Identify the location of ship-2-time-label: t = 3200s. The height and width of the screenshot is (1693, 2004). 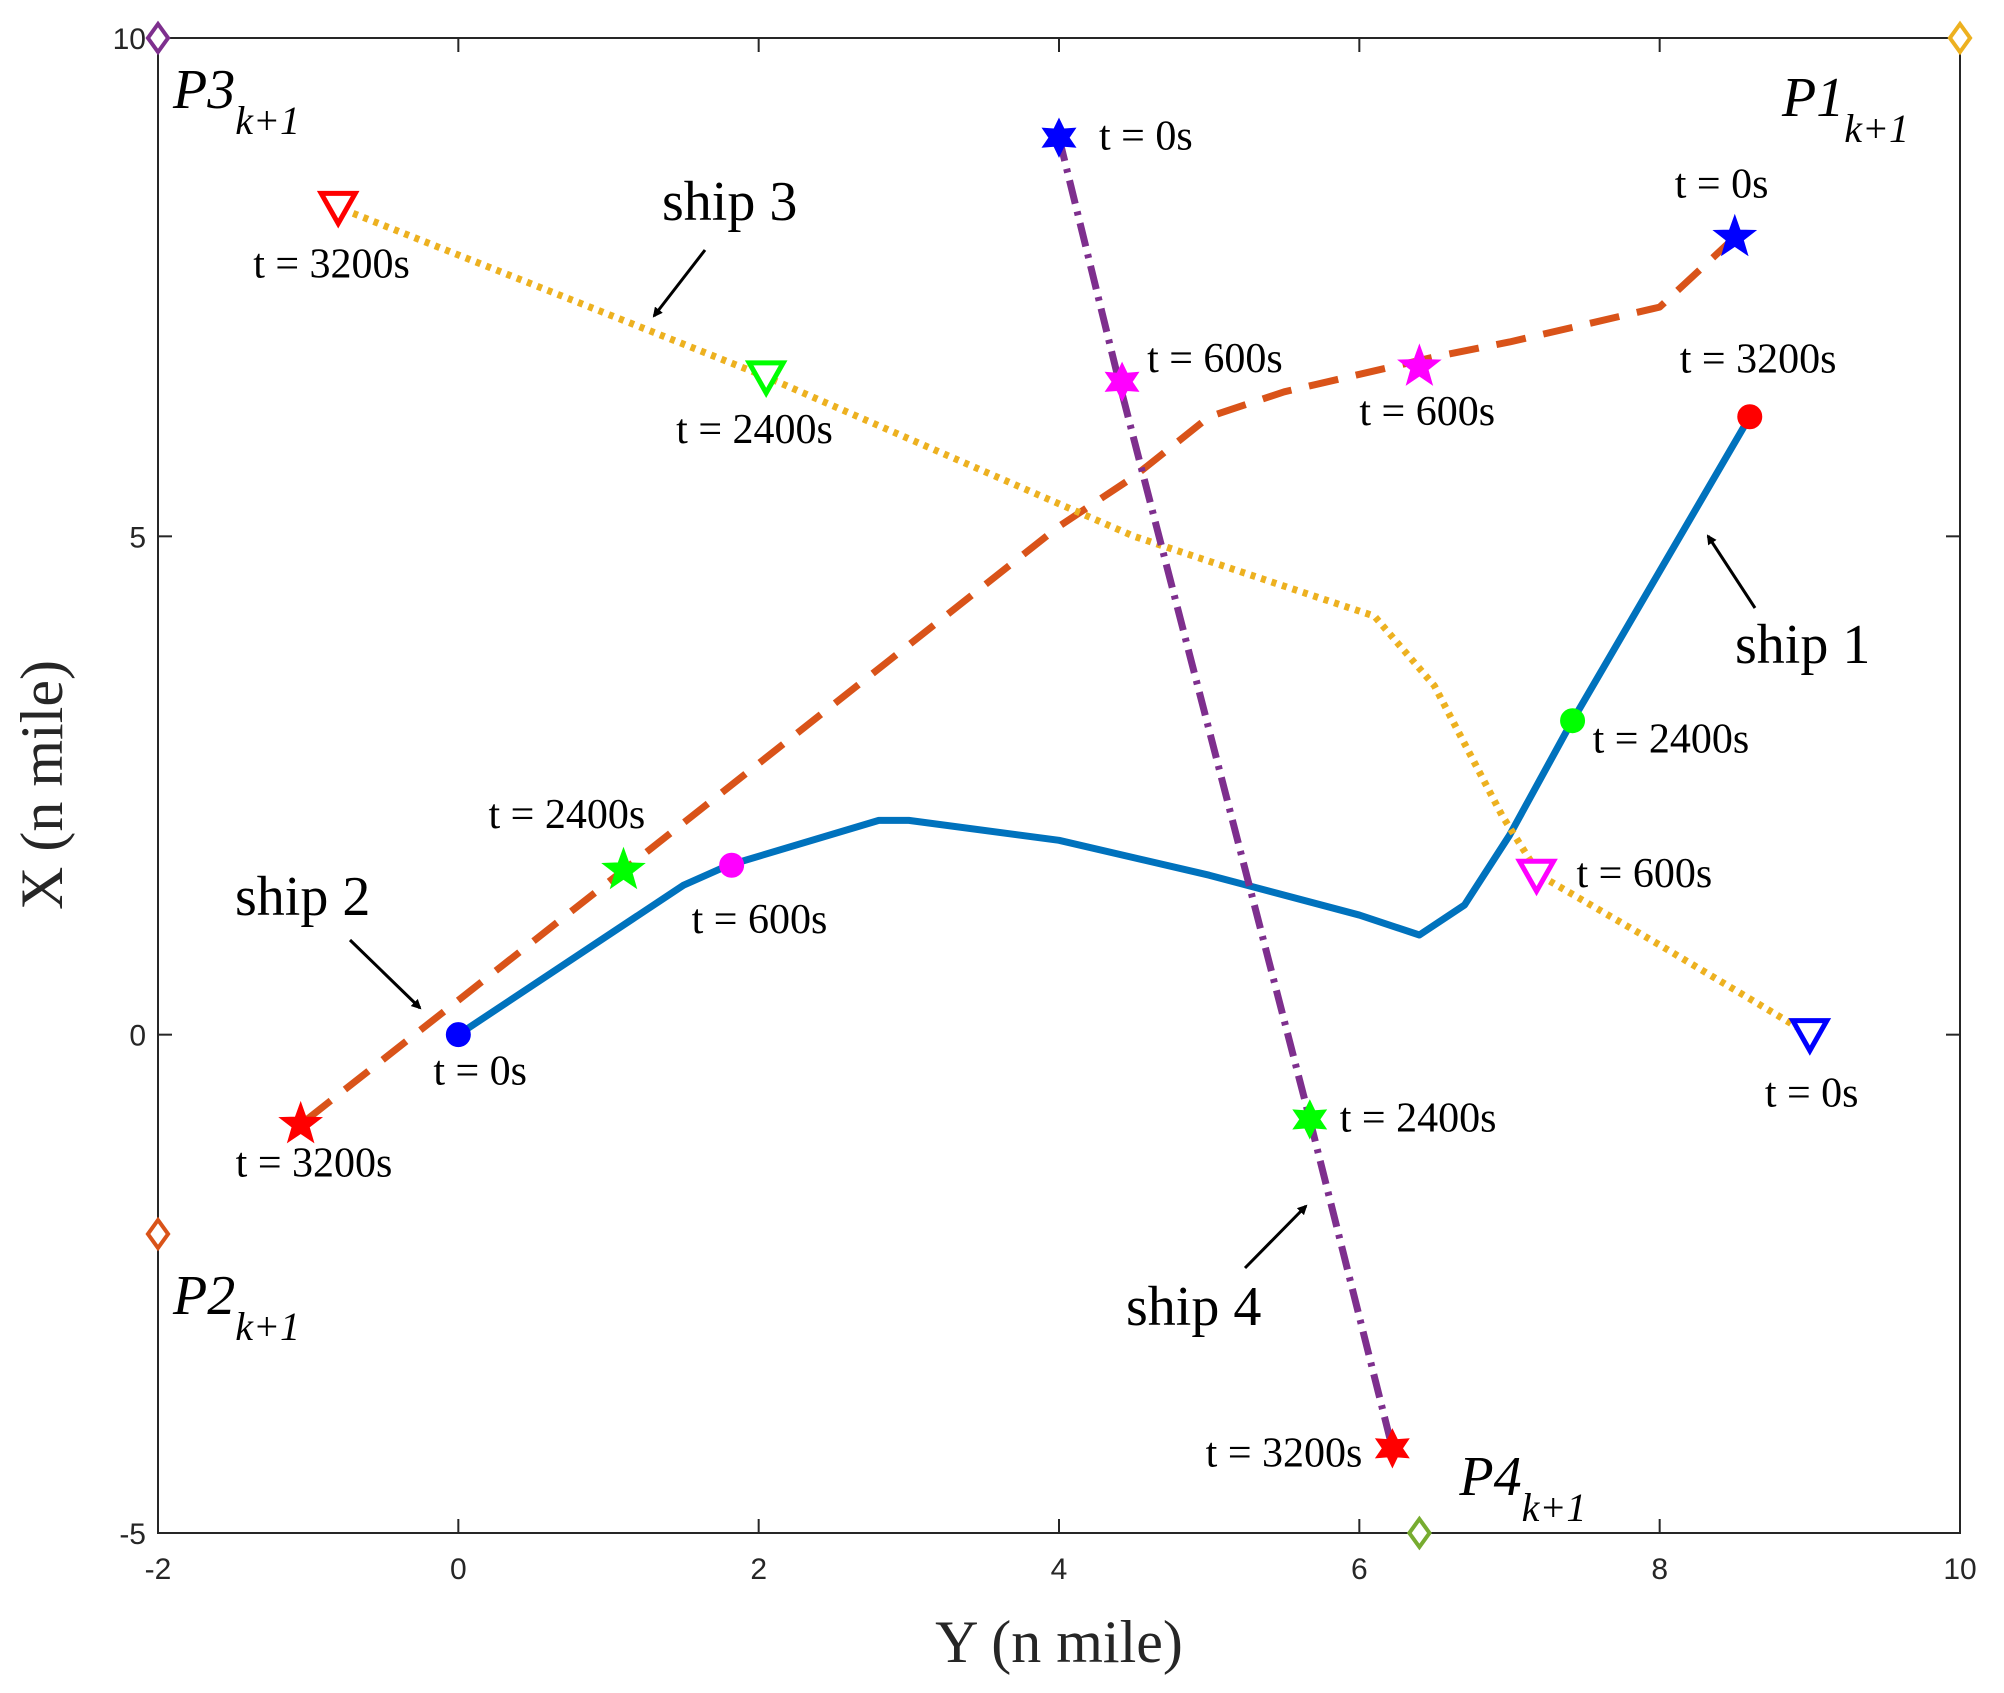
(314, 1163).